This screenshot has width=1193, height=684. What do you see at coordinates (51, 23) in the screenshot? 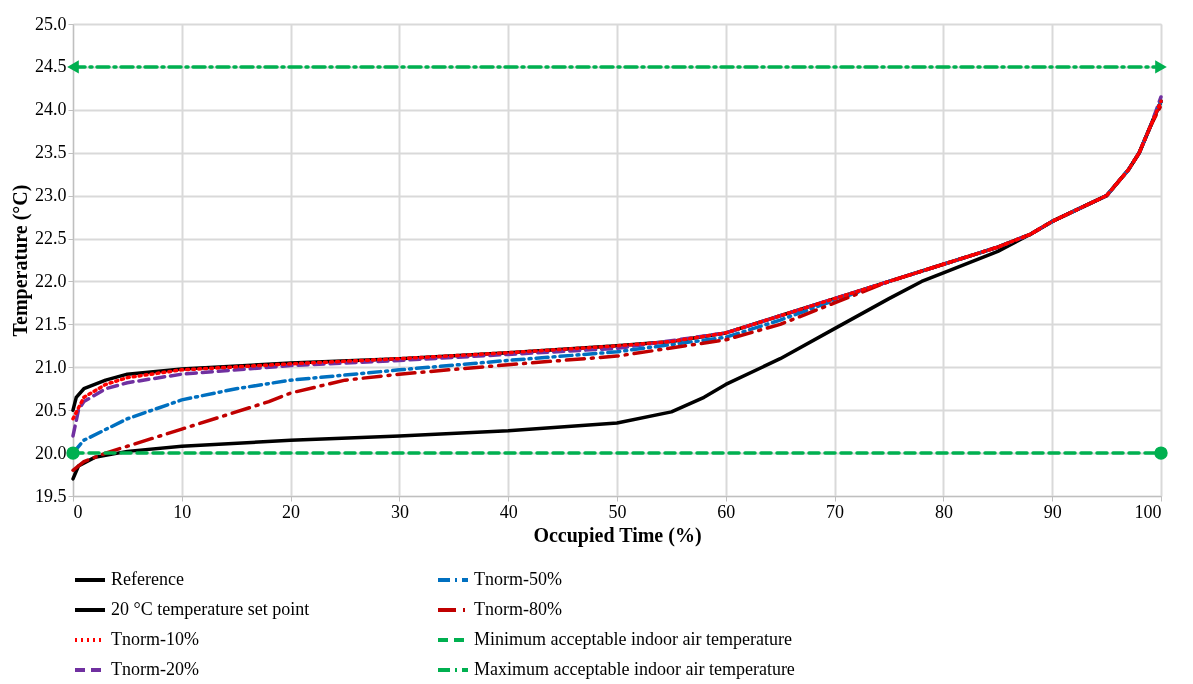
I see `y-tick-label: 25.0` at bounding box center [51, 23].